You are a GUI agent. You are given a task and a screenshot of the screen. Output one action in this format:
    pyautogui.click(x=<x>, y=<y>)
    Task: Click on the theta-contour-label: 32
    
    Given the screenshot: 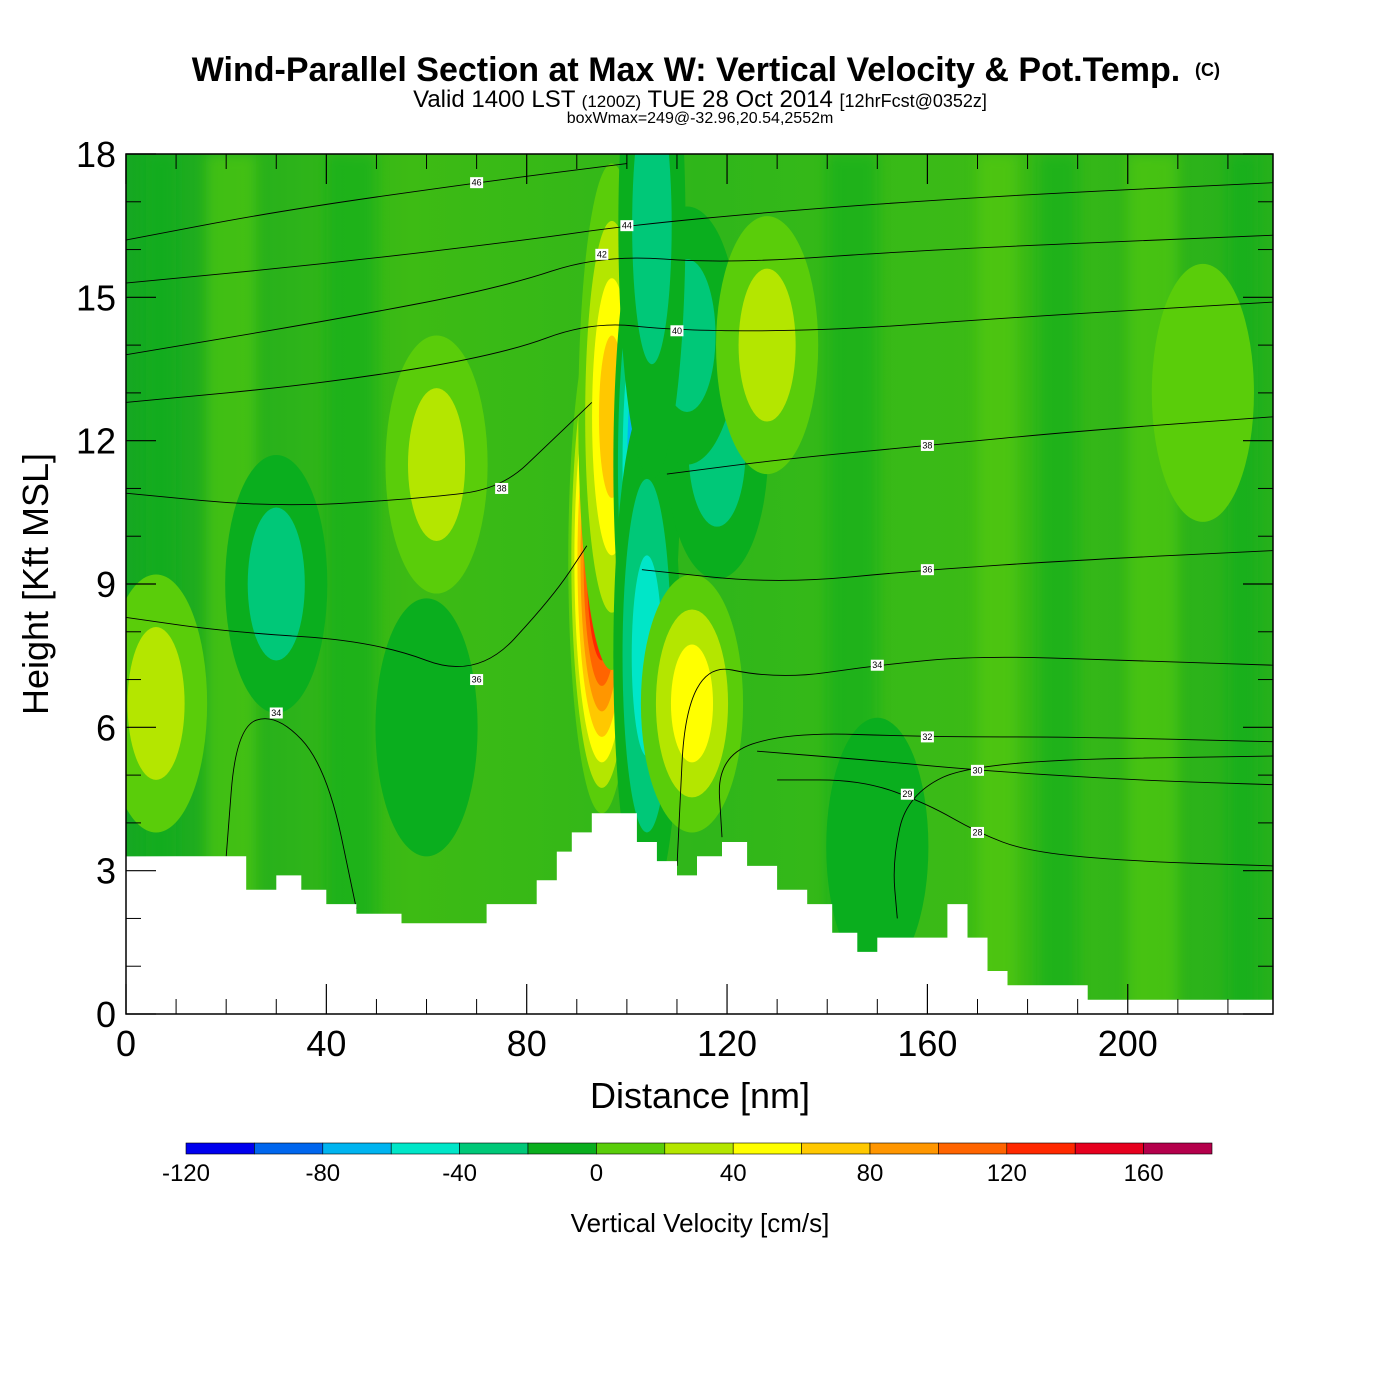 What is the action you would take?
    pyautogui.click(x=927, y=737)
    